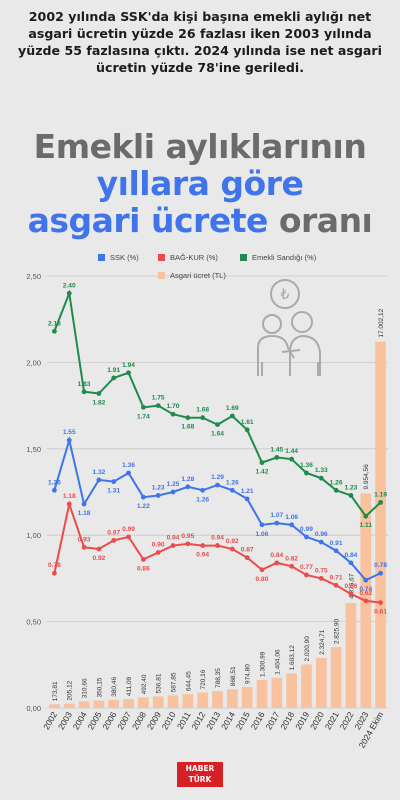  I want to click on x-tick-label: 2010, so click(169, 721).